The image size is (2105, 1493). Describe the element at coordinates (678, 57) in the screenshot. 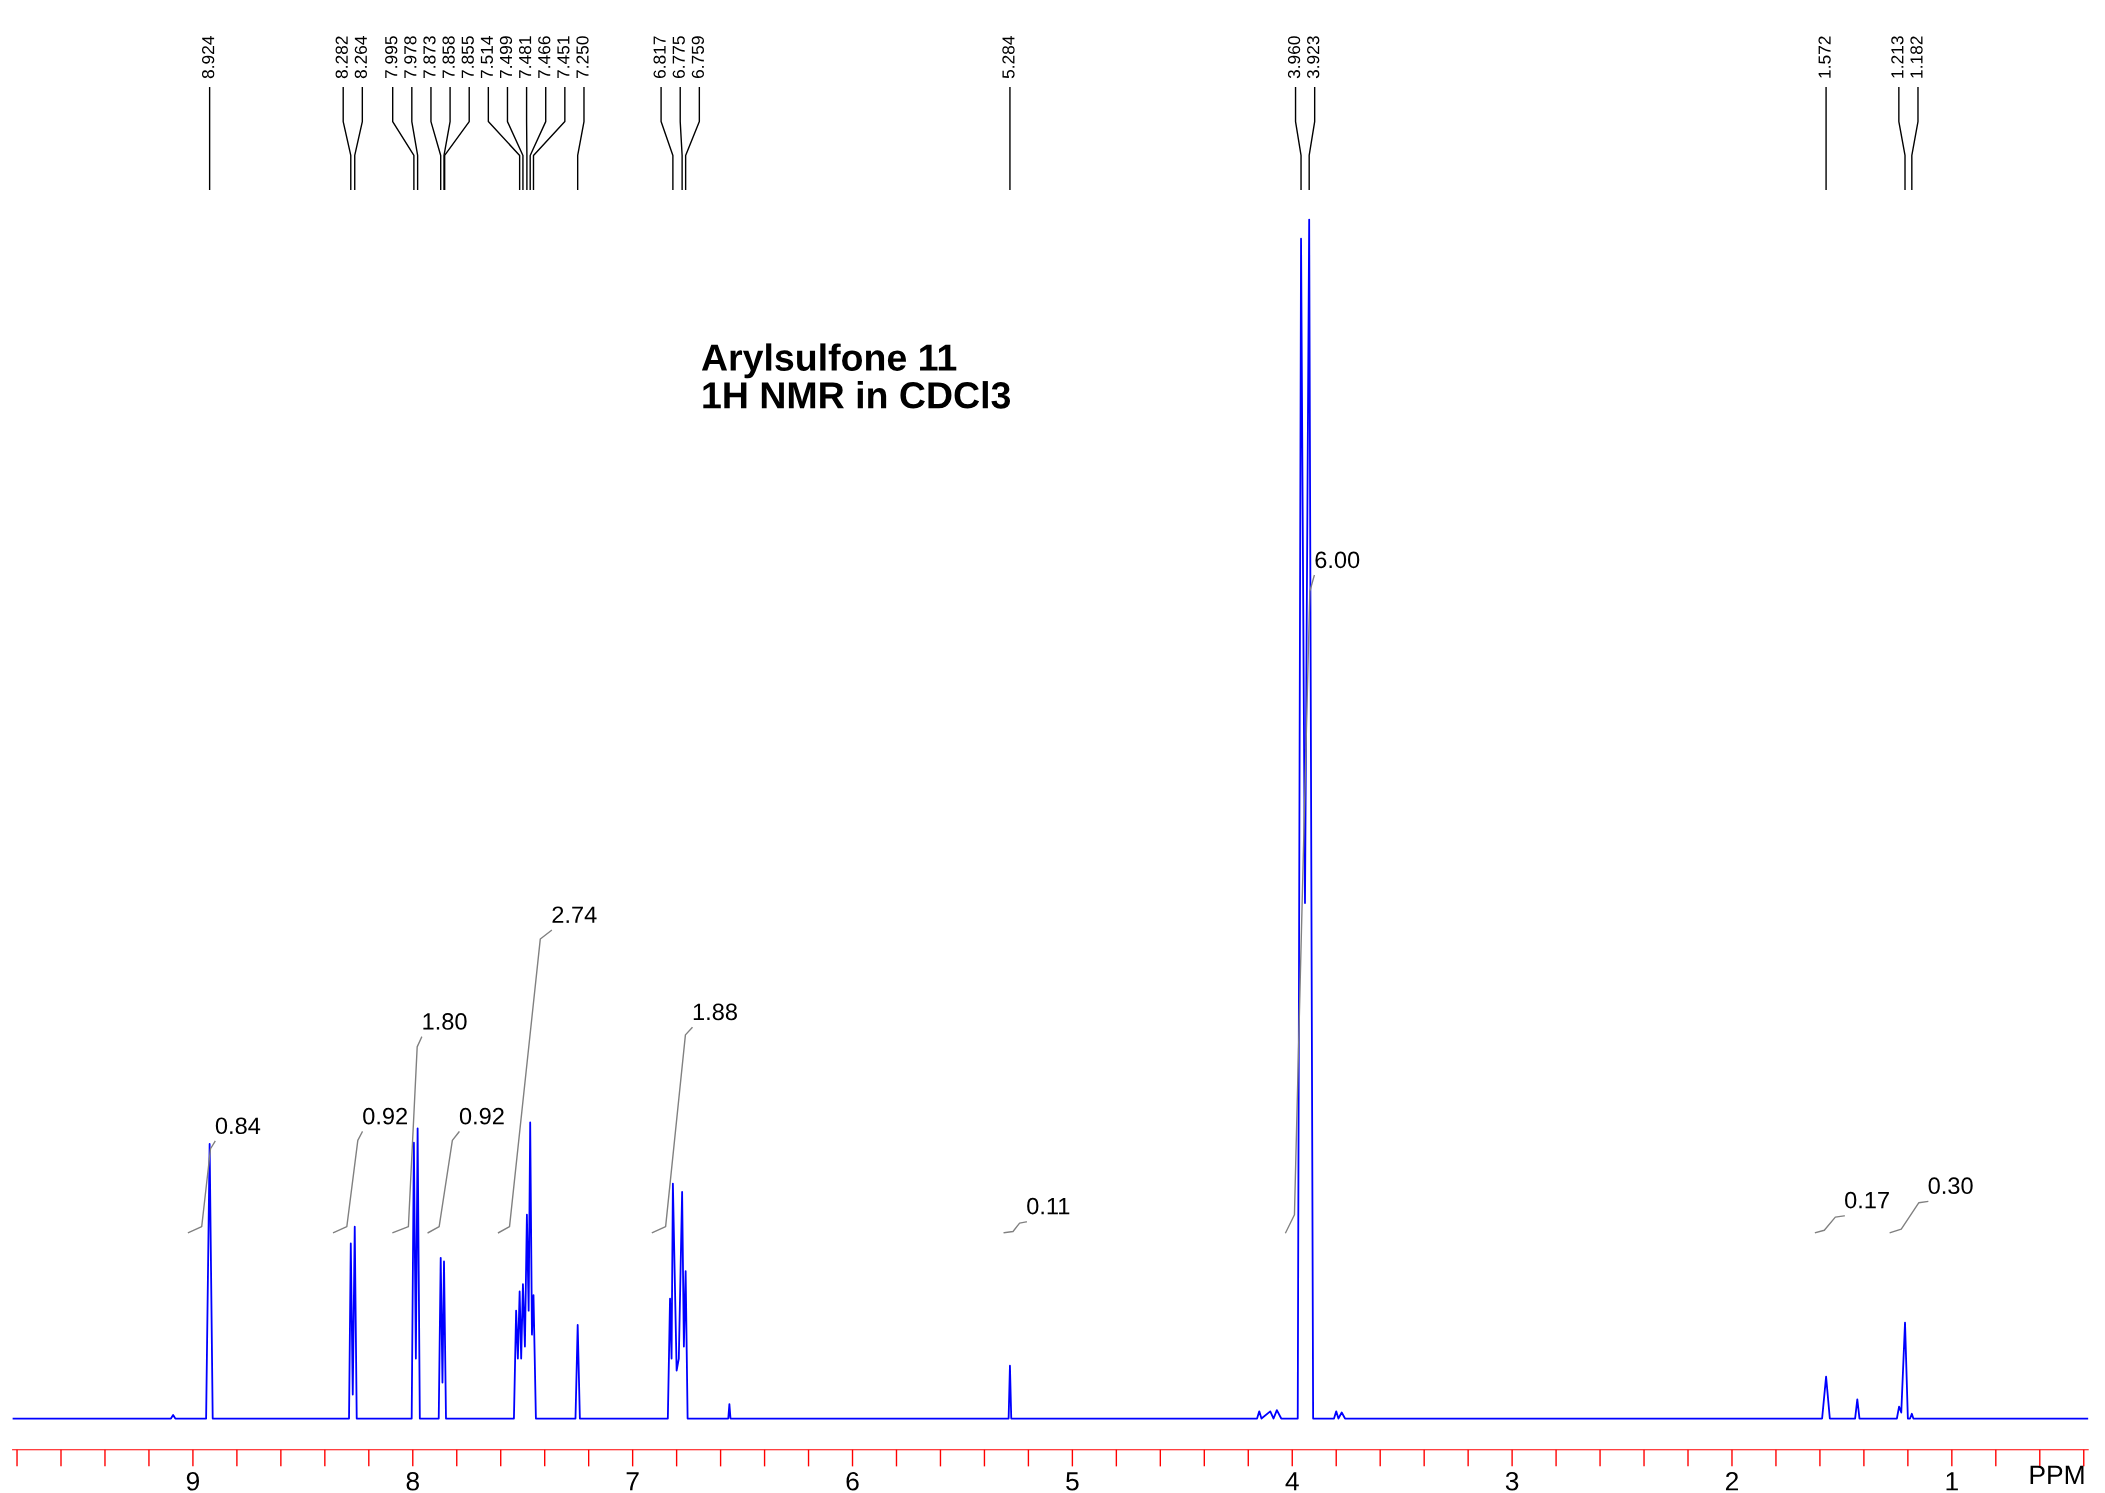

I see `annotation: 6.775` at that location.